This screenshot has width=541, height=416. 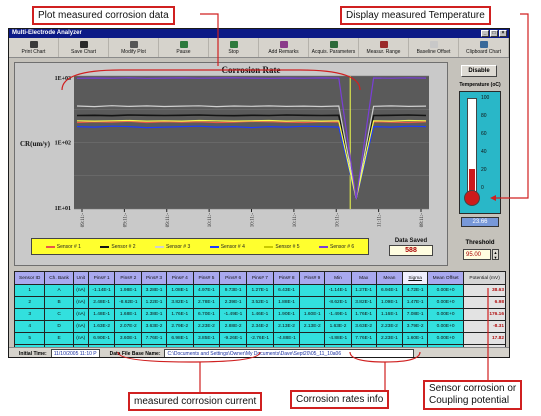 What do you see at coordinates (233, 302) in the screenshot?
I see `table-cell: 2.39E-1` at bounding box center [233, 302].